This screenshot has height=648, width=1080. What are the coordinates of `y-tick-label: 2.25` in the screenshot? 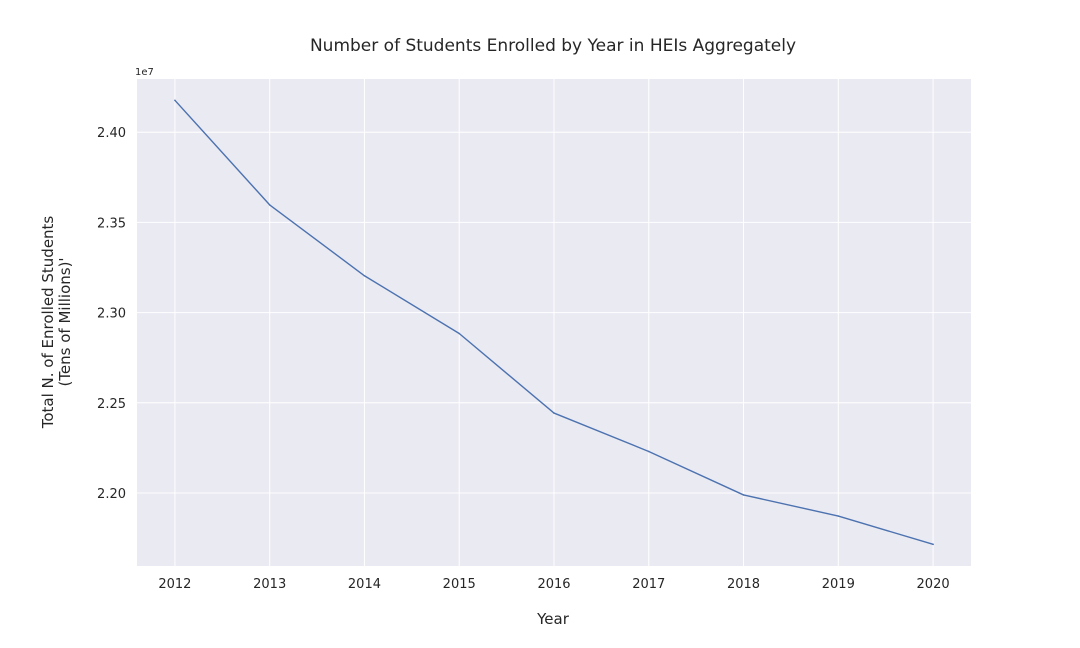 It's located at (111, 404).